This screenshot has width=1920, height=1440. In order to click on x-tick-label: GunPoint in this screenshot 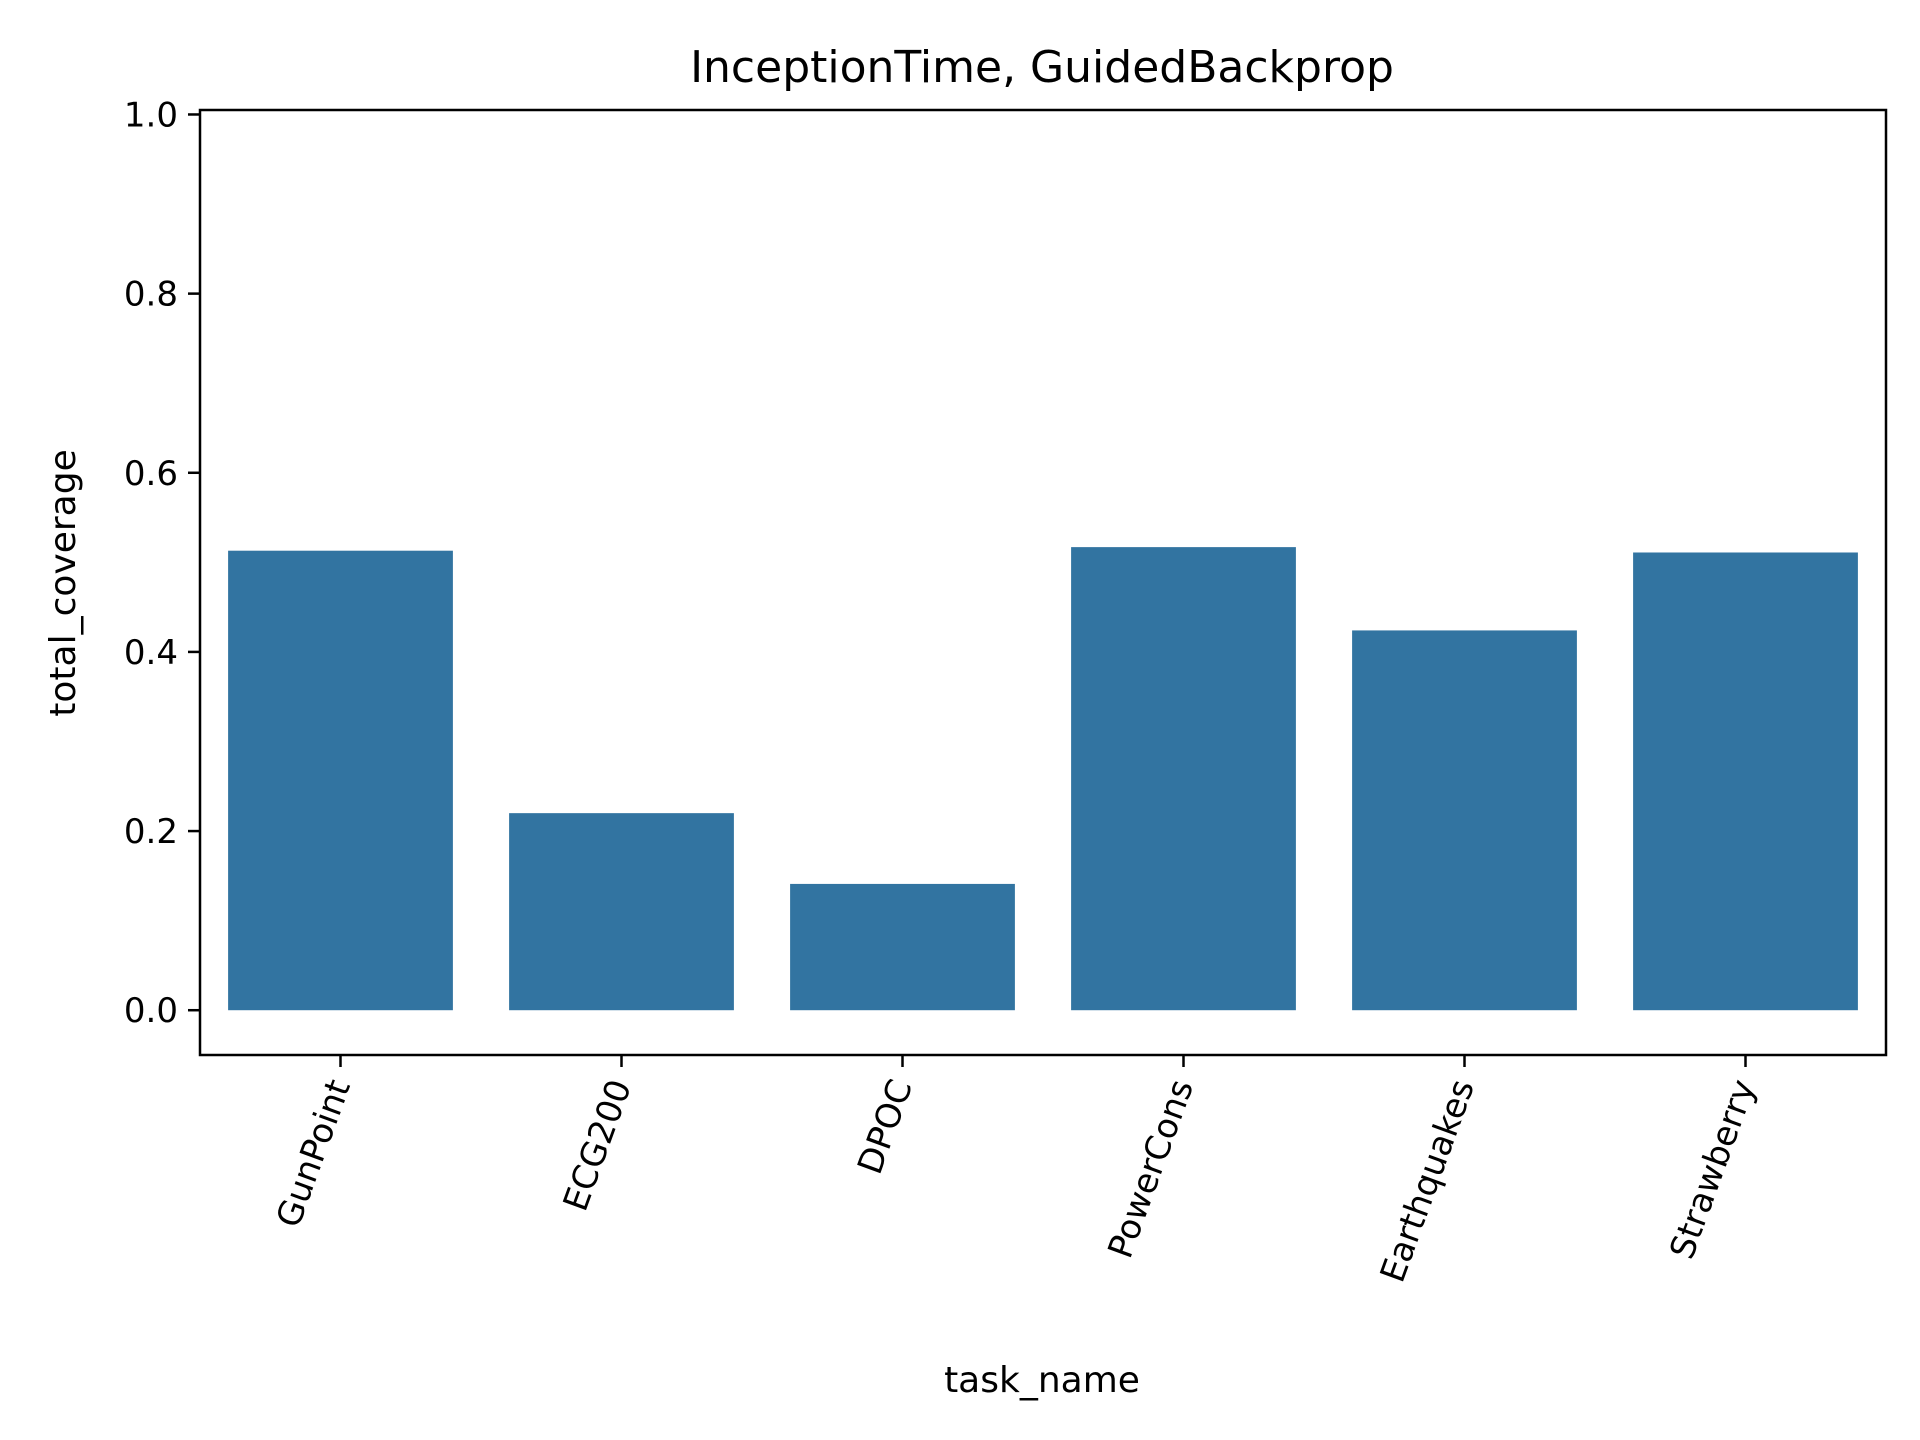, I will do `click(314, 1153)`.